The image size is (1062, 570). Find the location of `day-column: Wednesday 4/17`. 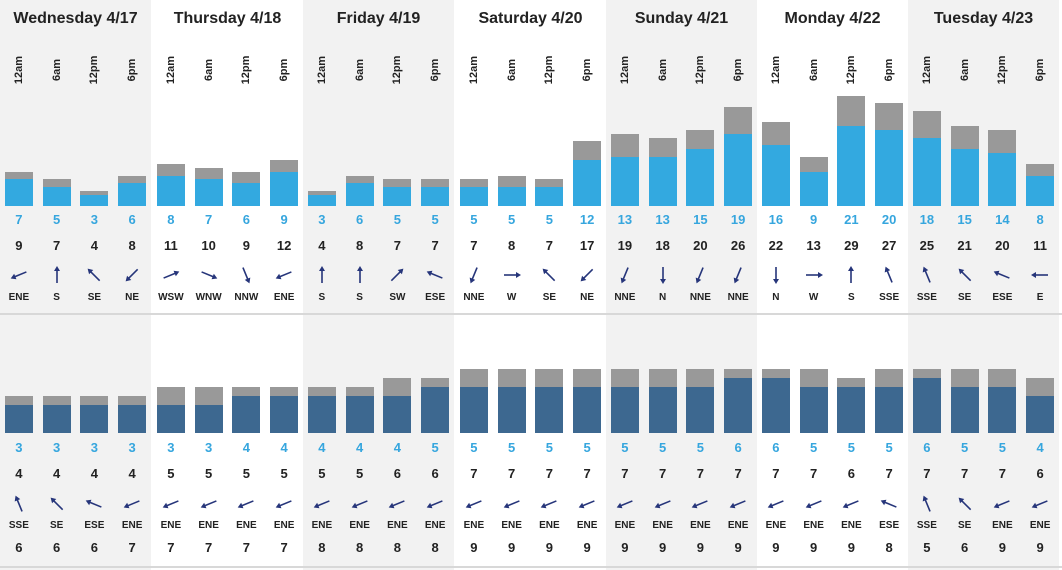

day-column: Wednesday 4/17 is located at coordinates (75, 285).